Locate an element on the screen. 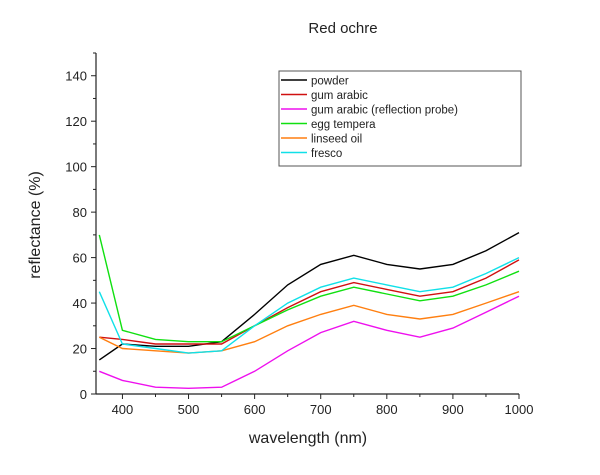 The width and height of the screenshot is (600, 475). legend-label: powder is located at coordinates (330, 82).